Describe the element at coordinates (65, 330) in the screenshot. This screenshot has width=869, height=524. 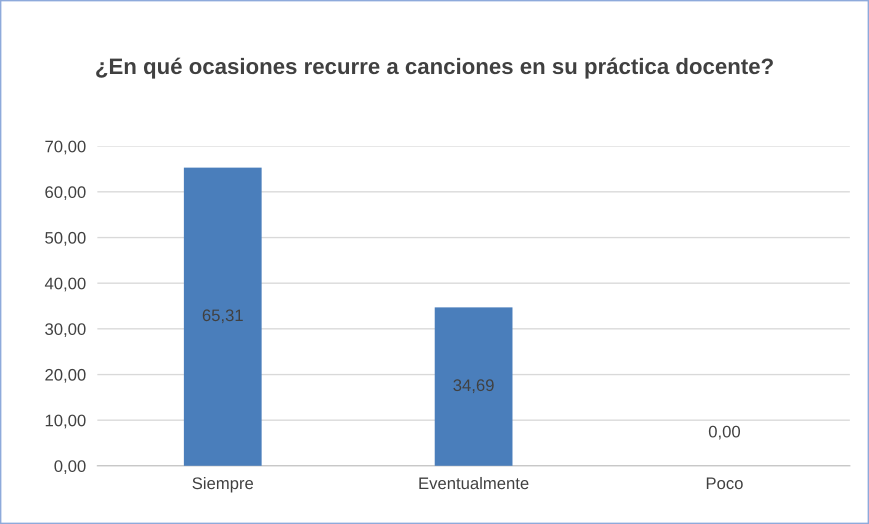
I see `y-tick-label: 30,00` at that location.